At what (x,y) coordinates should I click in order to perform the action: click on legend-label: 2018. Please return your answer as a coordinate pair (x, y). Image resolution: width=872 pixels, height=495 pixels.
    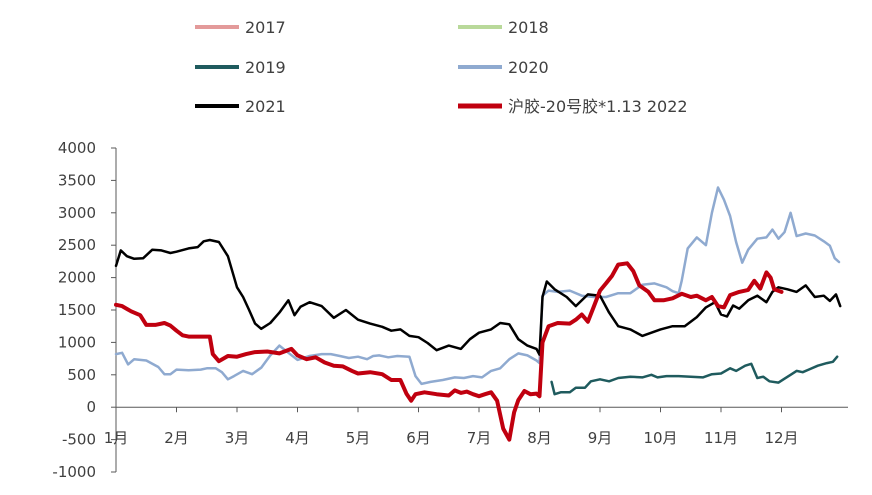
    Looking at the image, I should click on (528, 27).